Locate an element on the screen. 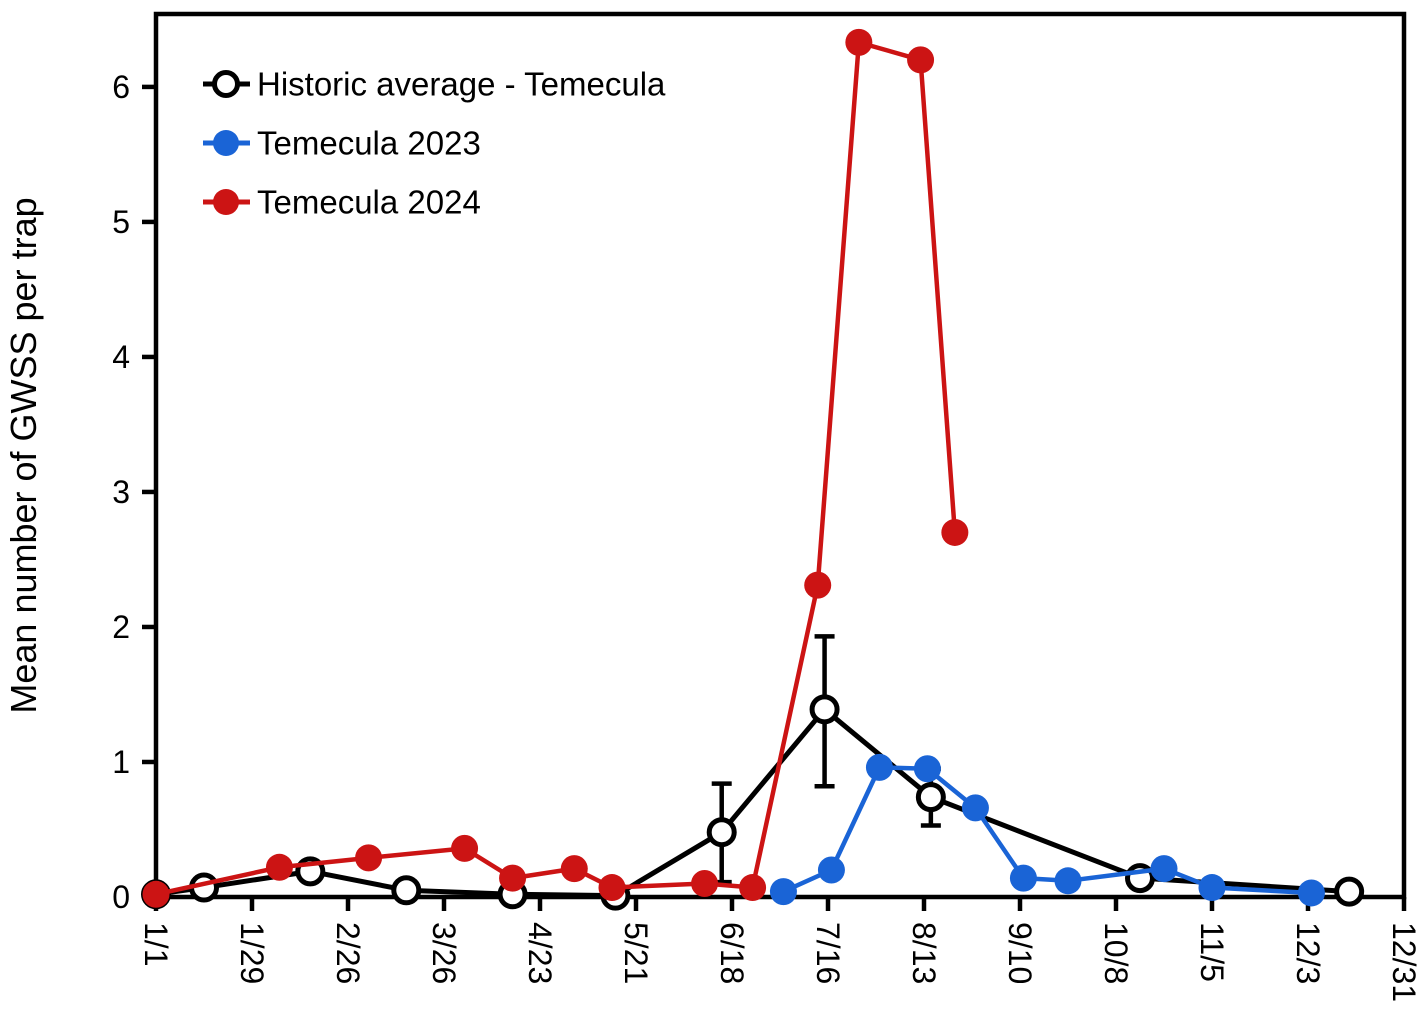 Image resolution: width=1420 pixels, height=1035 pixels. series-temecula-2023 is located at coordinates (1047, 830).